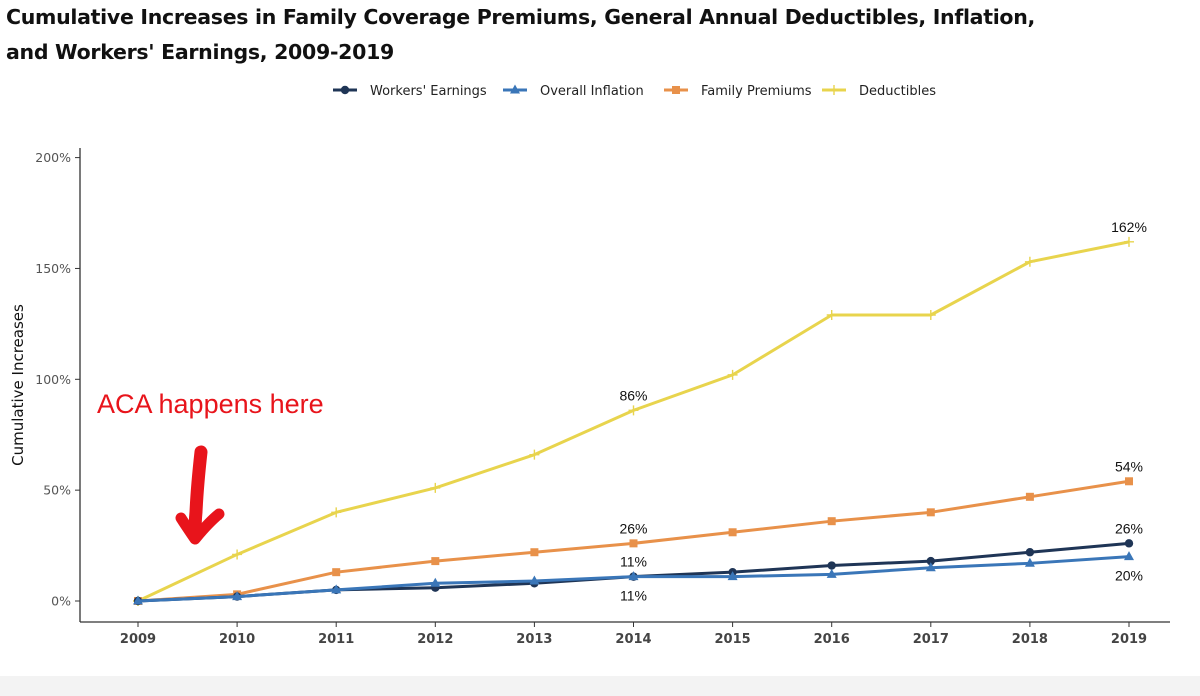 The width and height of the screenshot is (1200, 696). I want to click on x-tick-label: 2011, so click(336, 639).